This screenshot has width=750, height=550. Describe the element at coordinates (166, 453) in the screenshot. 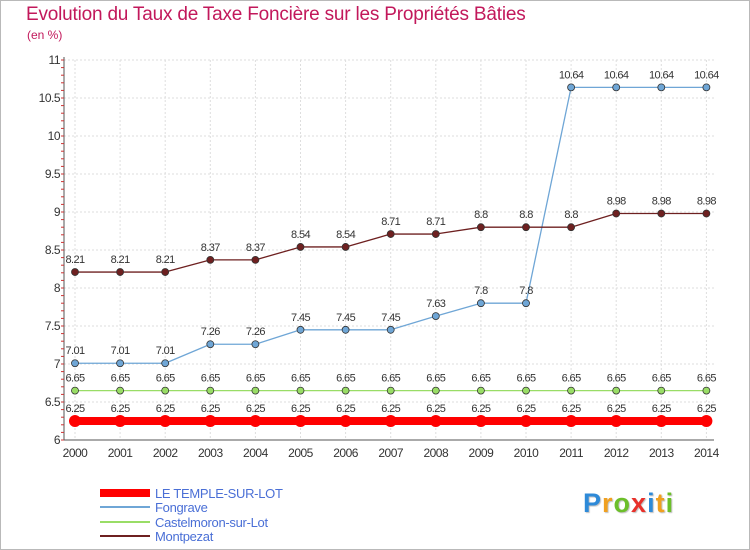

I see `x-tick-label: 2002` at that location.